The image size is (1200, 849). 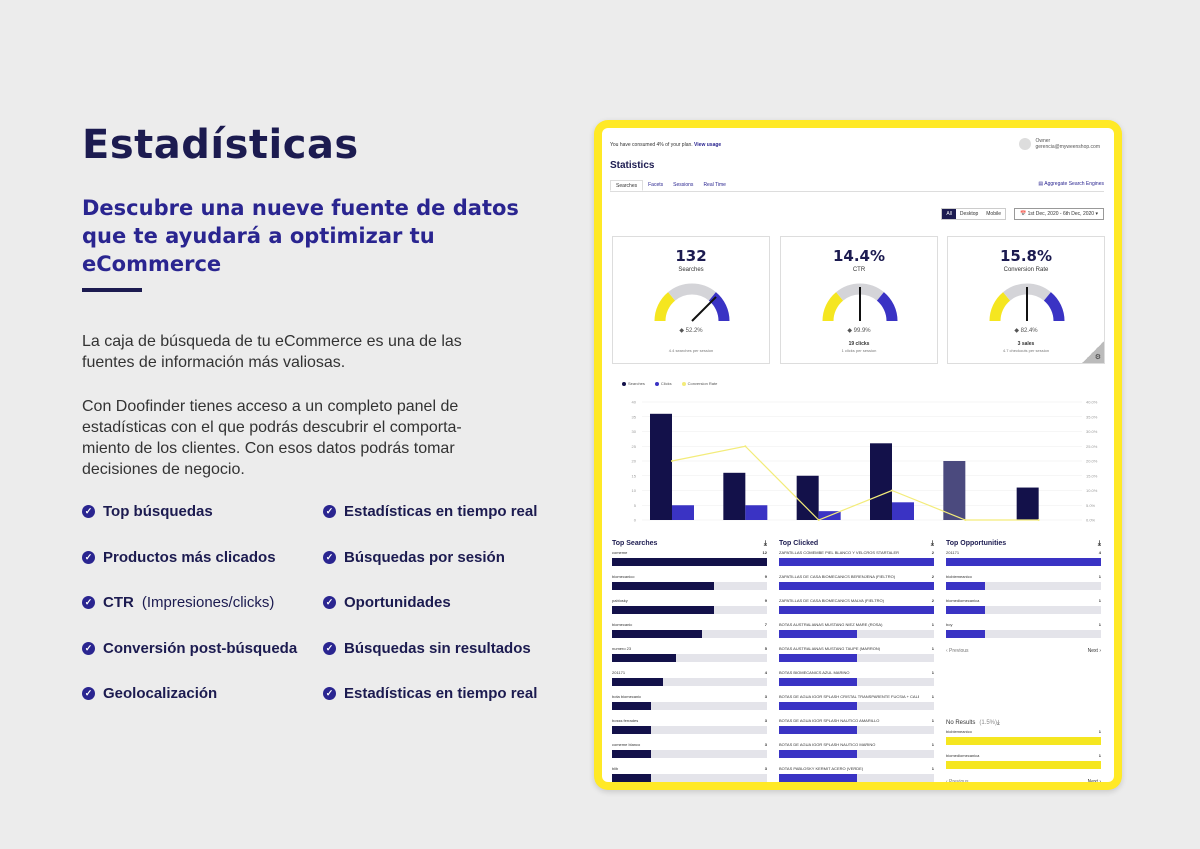 What do you see at coordinates (856, 681) in the screenshot?
I see `list-row: BOTAS BIOMECANICS AZUL MARINO 1` at bounding box center [856, 681].